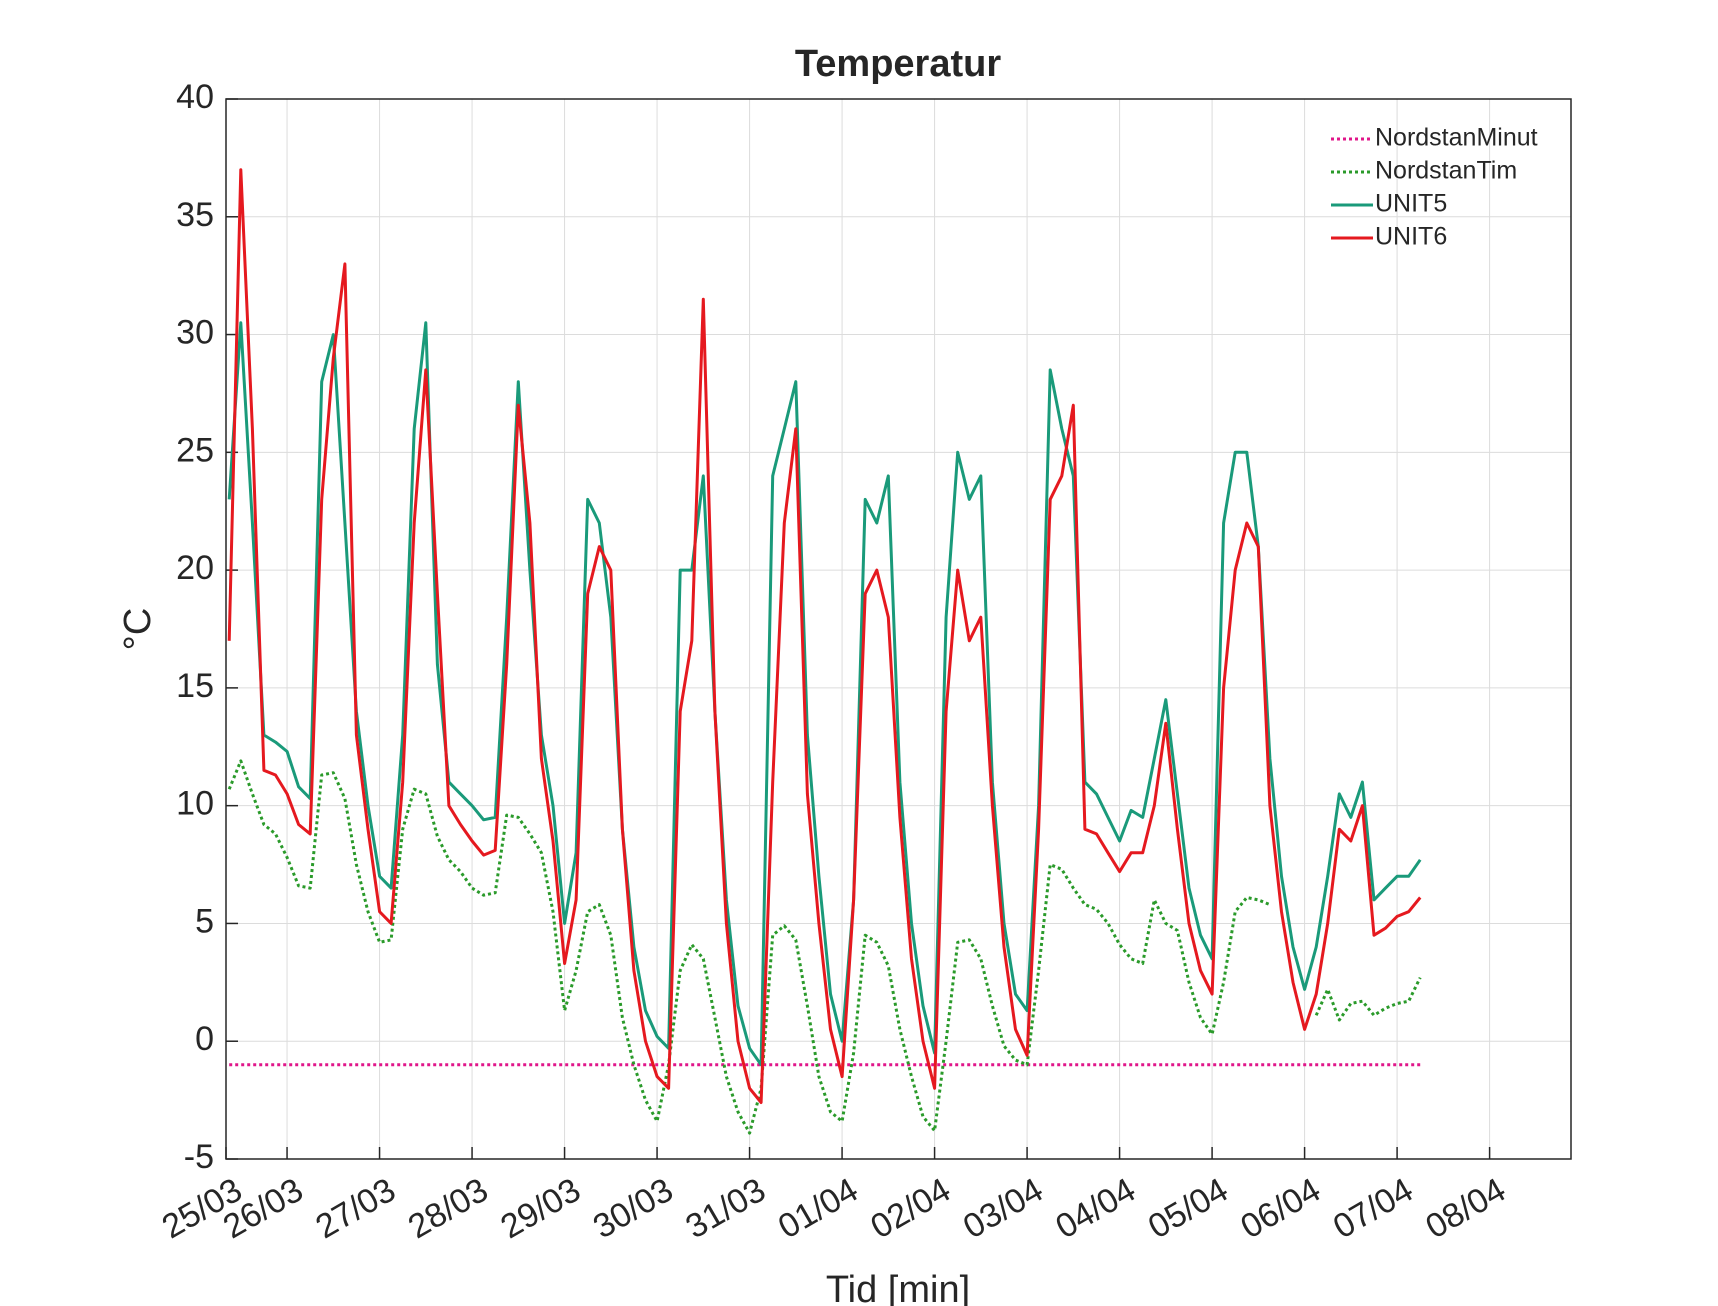 The image size is (1718, 1306). I want to click on y-tick-label: 5, so click(204, 921).